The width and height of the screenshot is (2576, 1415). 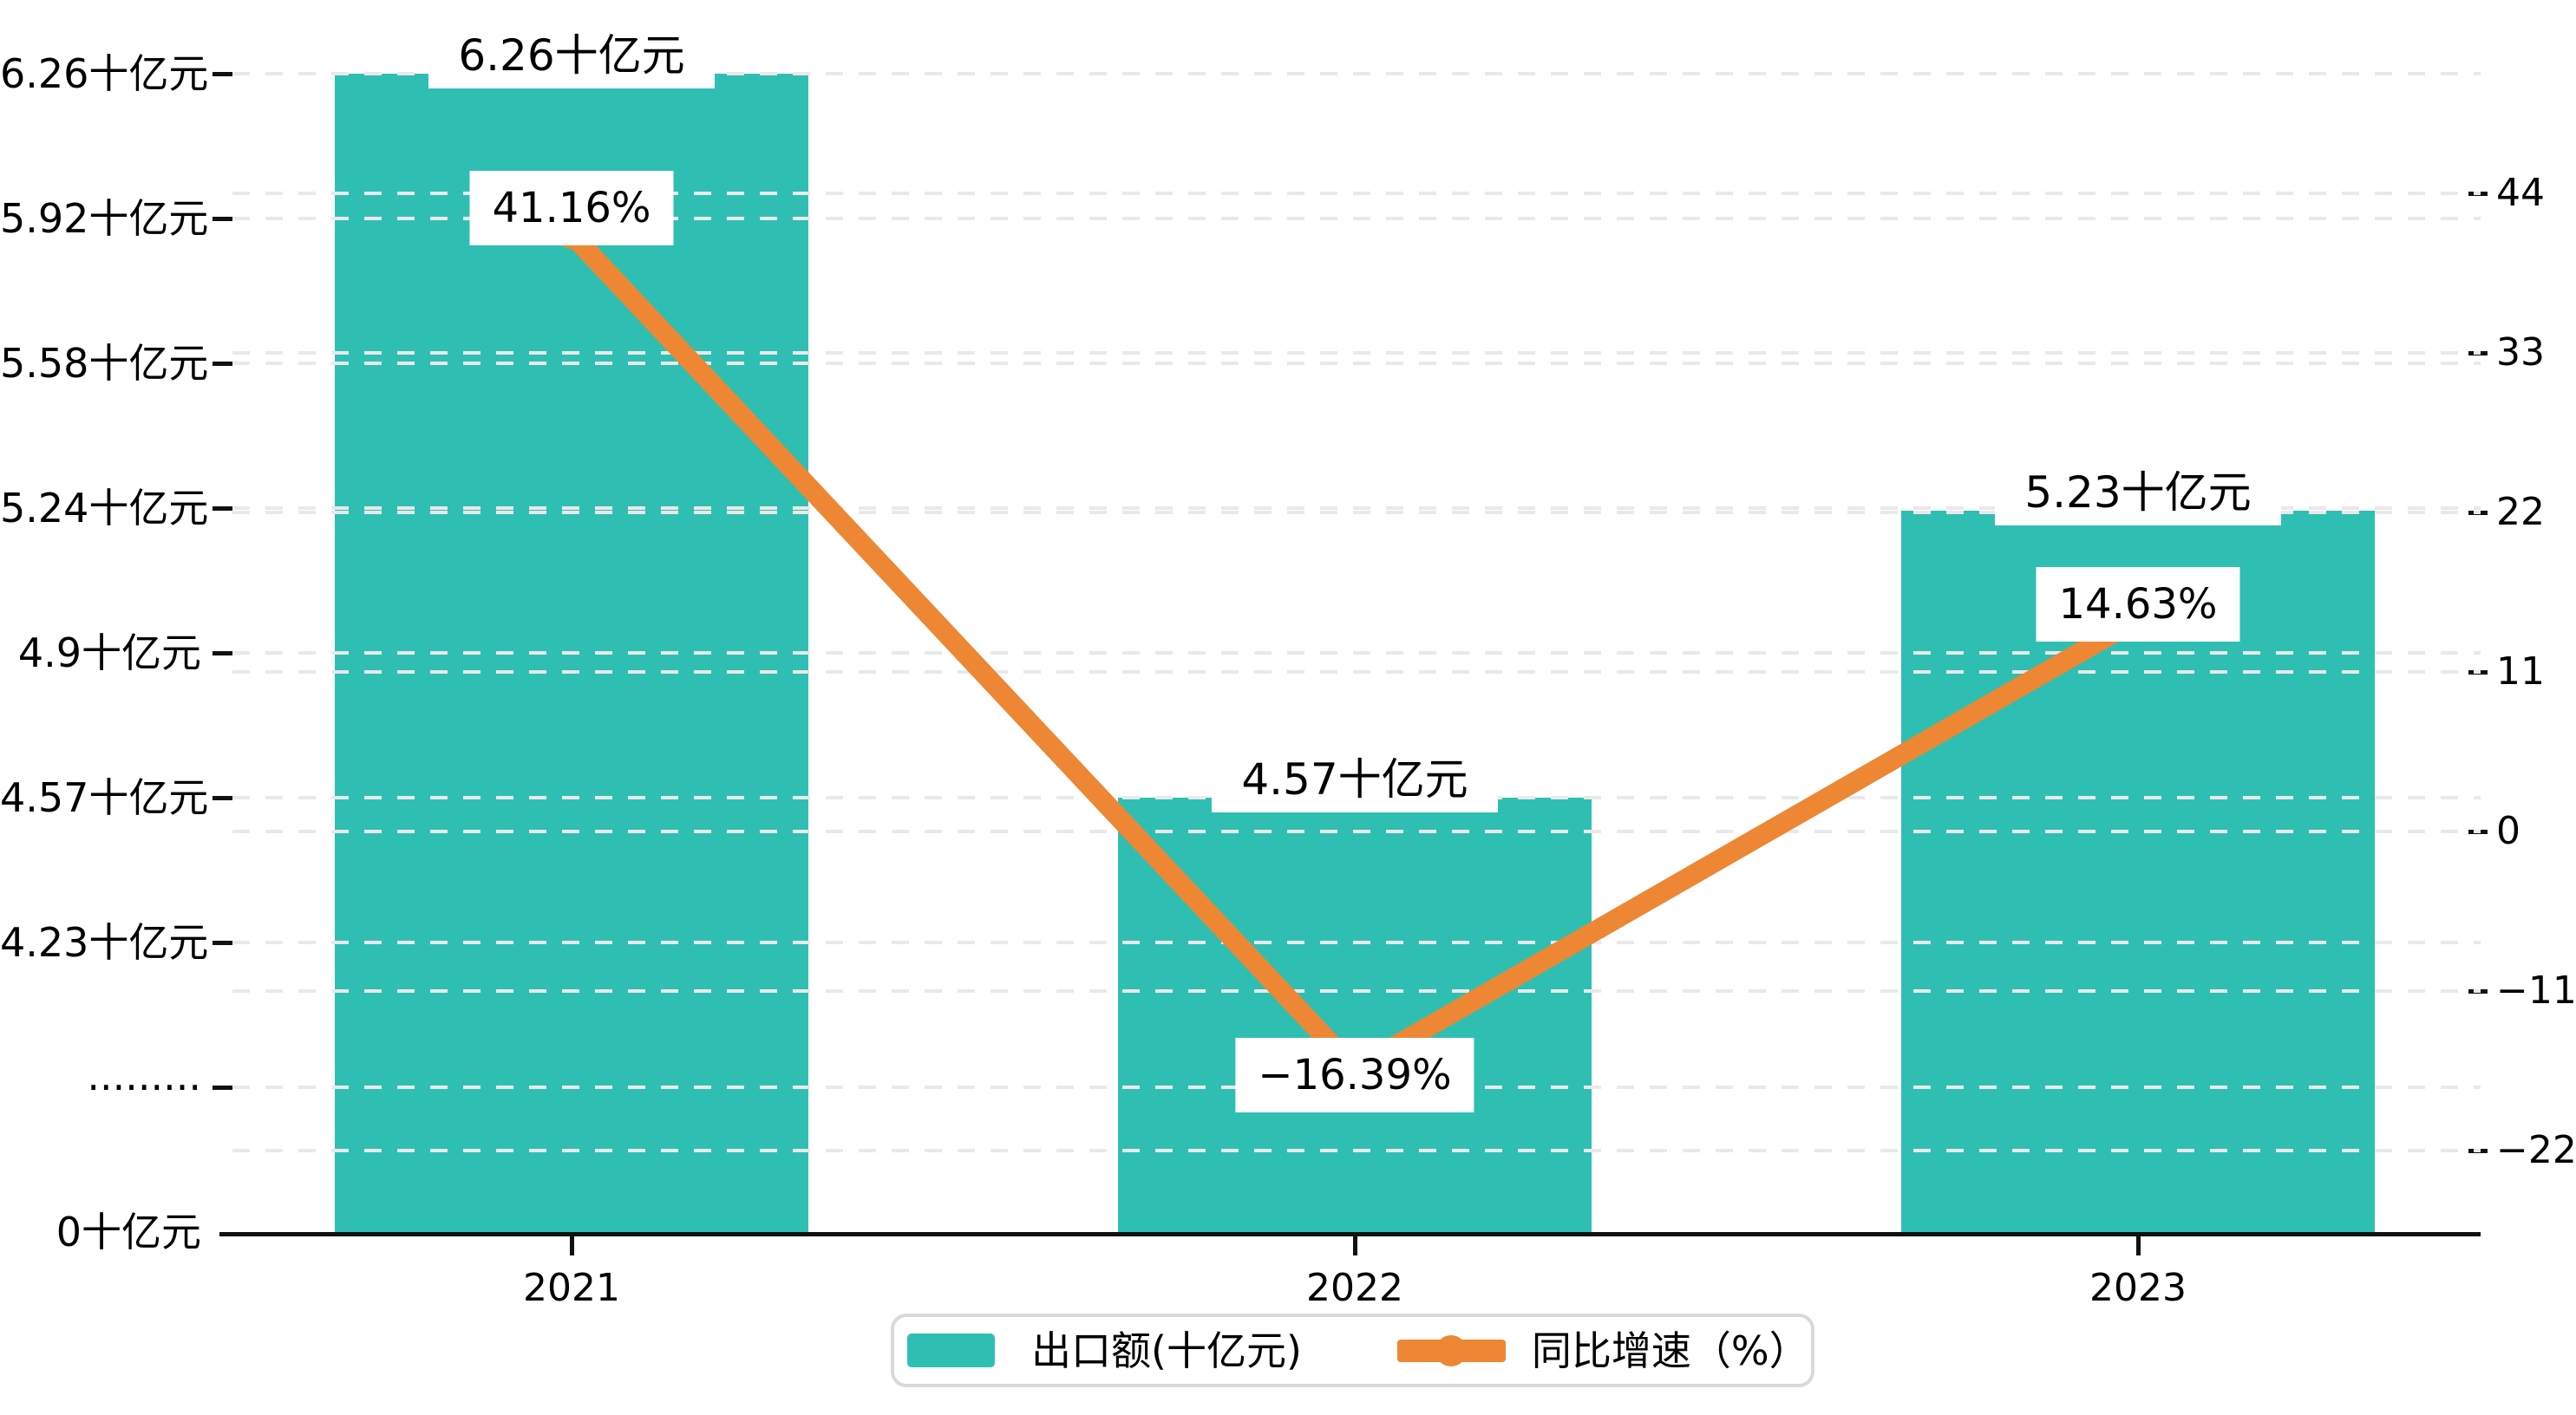 I want to click on left-axis-label: 5.24十亿元, so click(x=104, y=508).